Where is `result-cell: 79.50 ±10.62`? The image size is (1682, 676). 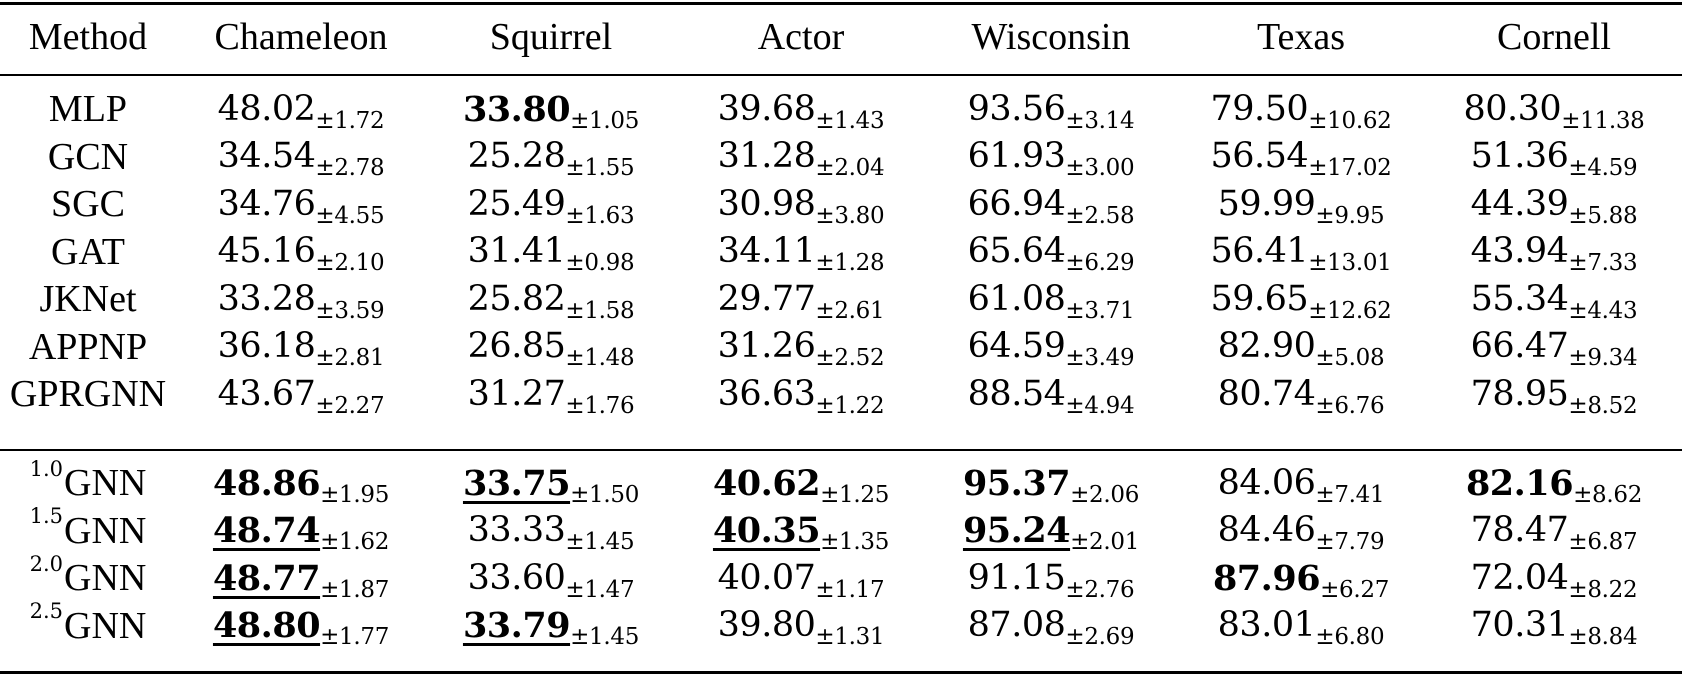
result-cell: 79.50 ±10.62 is located at coordinates (1301, 109).